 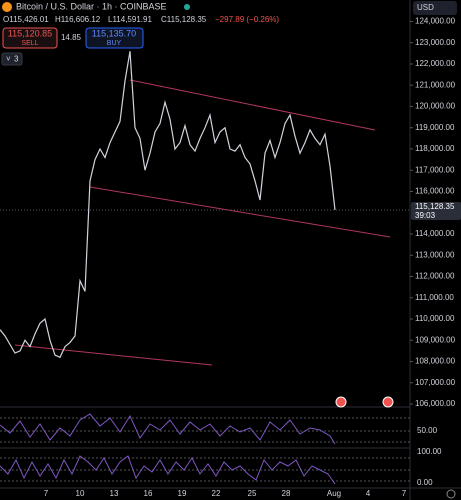 What do you see at coordinates (334, 493) in the screenshot?
I see `date-label: Aug` at bounding box center [334, 493].